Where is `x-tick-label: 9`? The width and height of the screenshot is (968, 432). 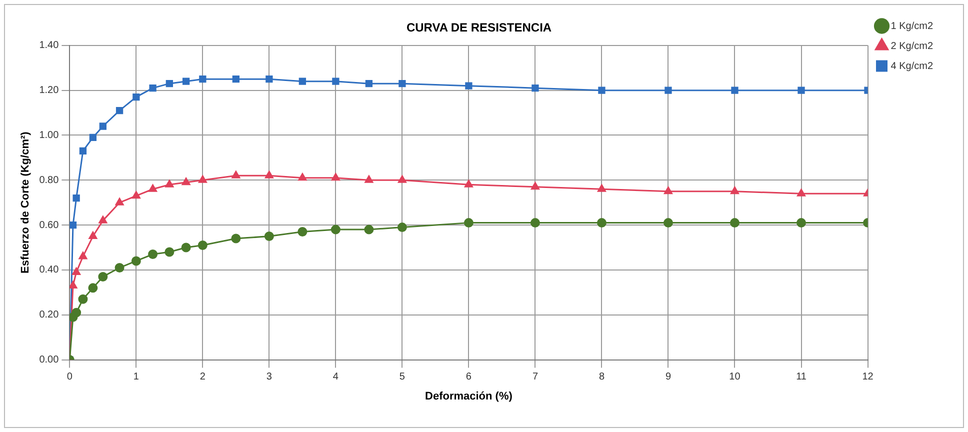
x-tick-label: 9 is located at coordinates (668, 377).